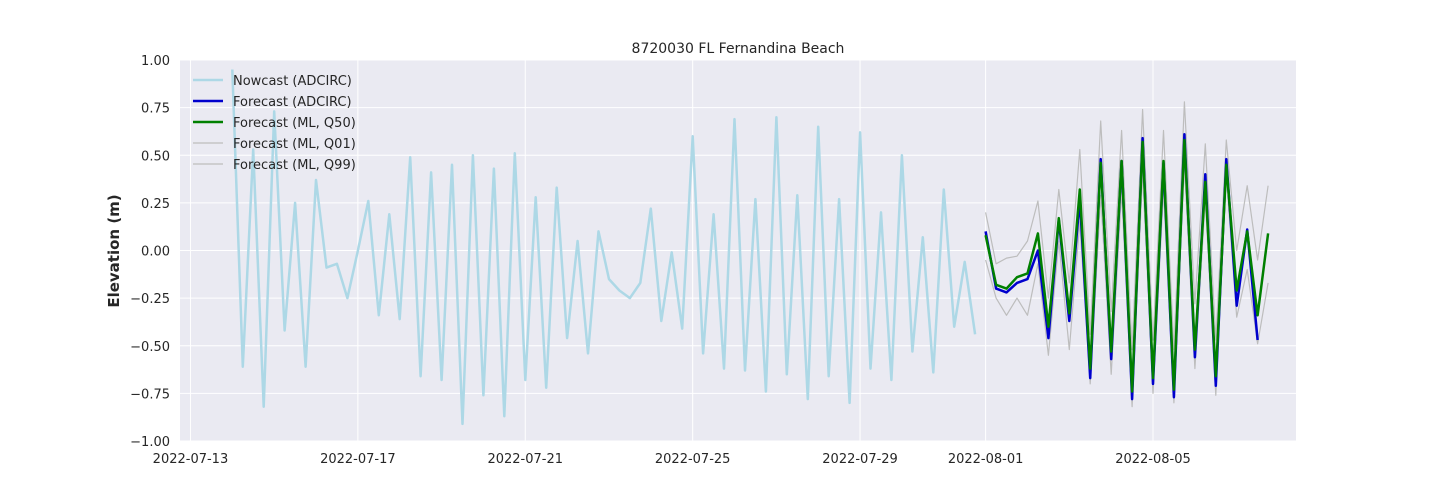 The image size is (1440, 504). What do you see at coordinates (150, 299) in the screenshot?
I see `y-tick-label: −0.25` at bounding box center [150, 299].